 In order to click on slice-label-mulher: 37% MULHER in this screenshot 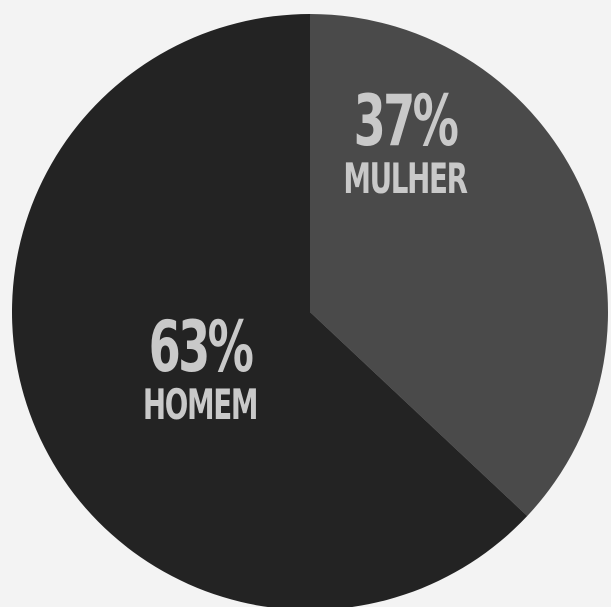, I will do `click(405, 143)`.